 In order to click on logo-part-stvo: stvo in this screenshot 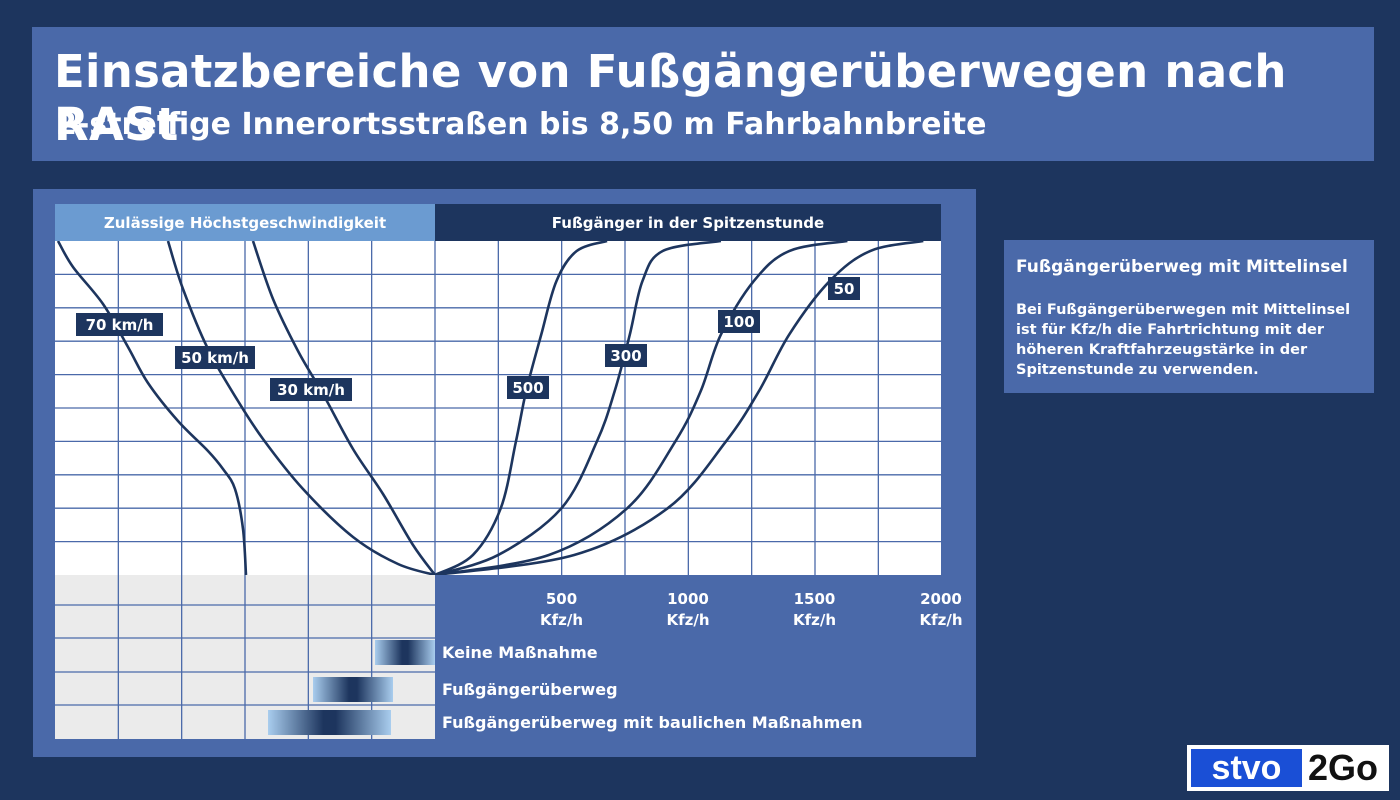, I will do `click(1246, 768)`.